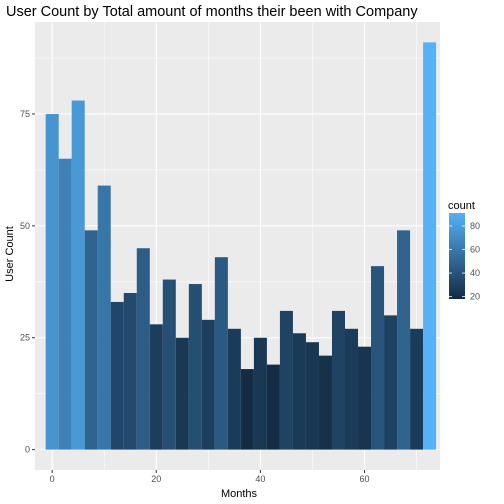  What do you see at coordinates (475, 273) in the screenshot?
I see `legend-tick-label: 40` at bounding box center [475, 273].